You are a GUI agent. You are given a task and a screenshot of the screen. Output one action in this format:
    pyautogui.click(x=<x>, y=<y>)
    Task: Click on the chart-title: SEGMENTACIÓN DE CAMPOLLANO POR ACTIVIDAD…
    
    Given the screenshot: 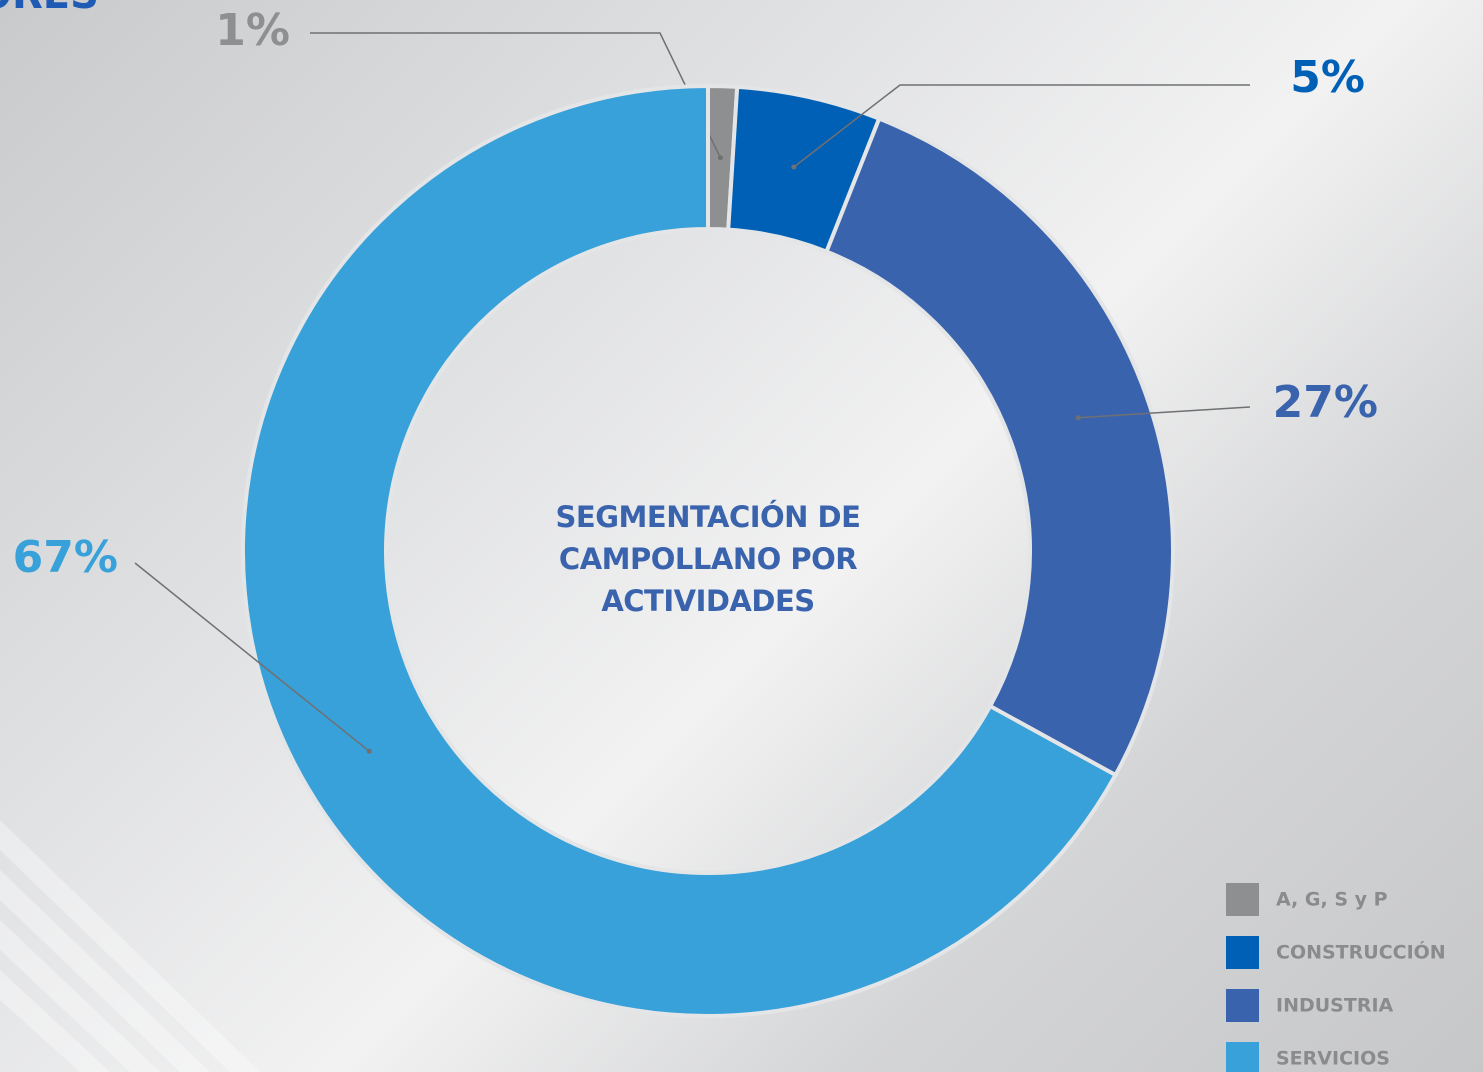 What is the action you would take?
    pyautogui.click(x=708, y=559)
    